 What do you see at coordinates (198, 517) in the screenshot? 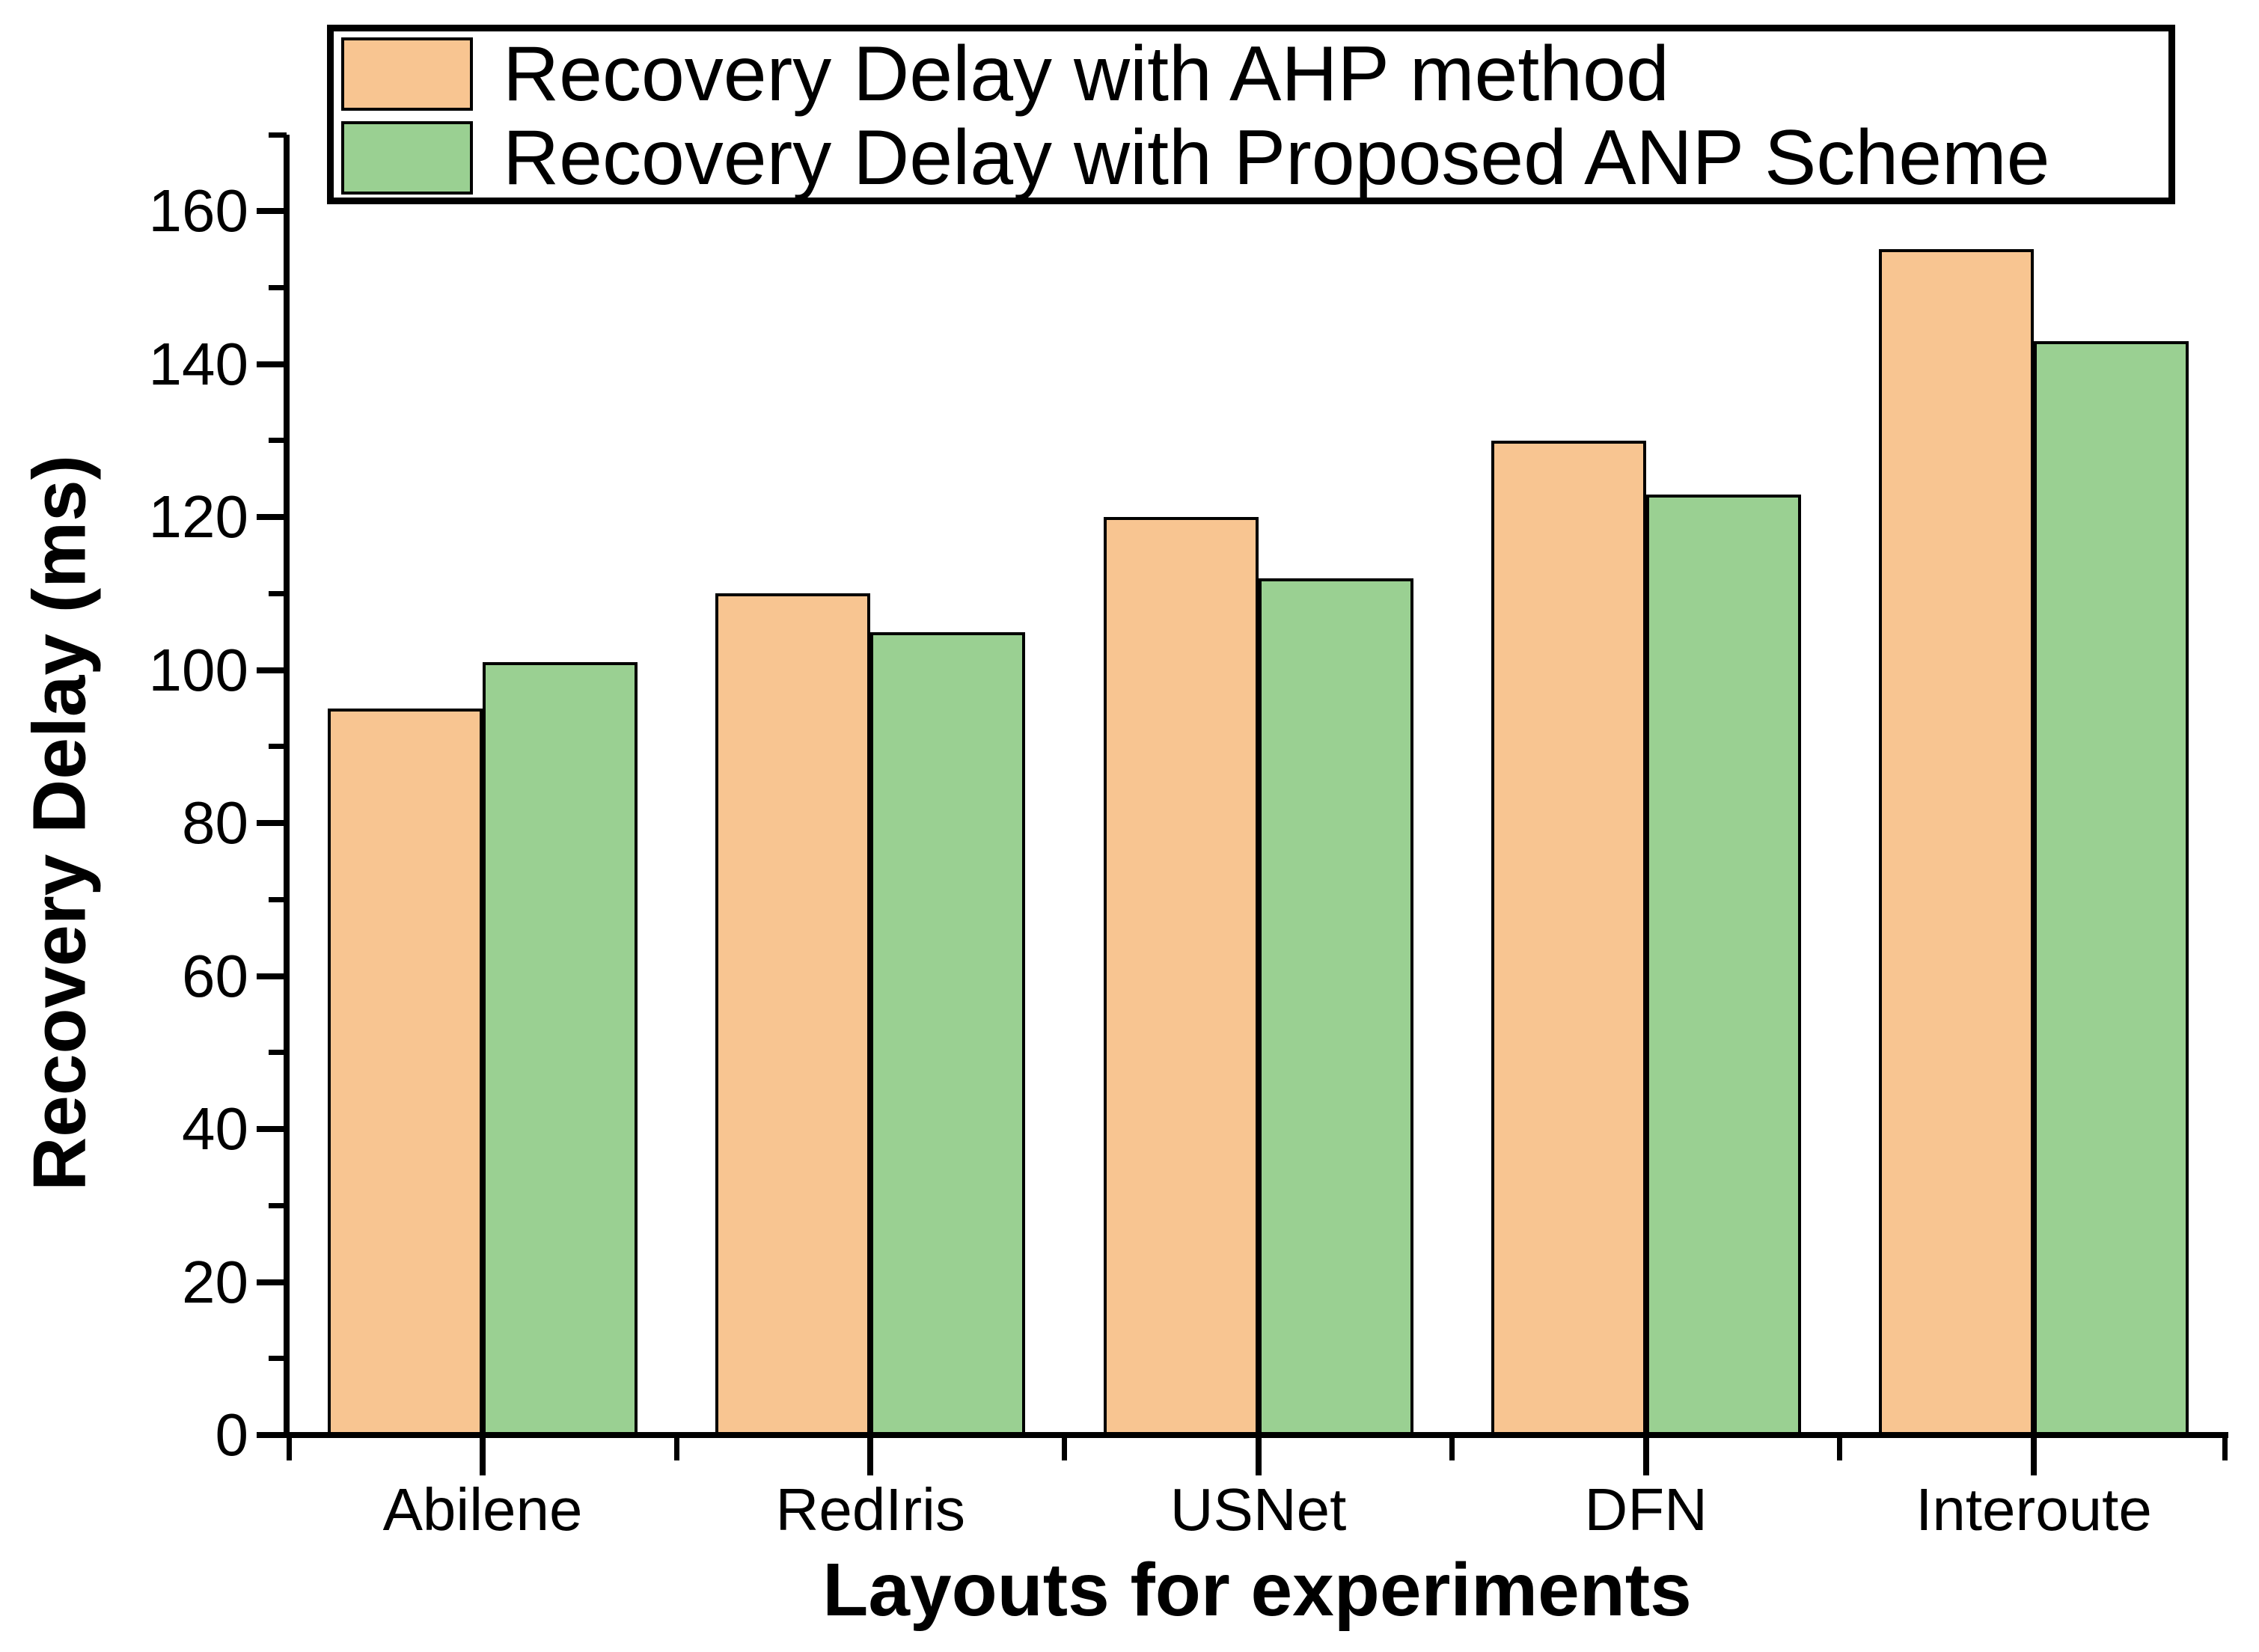
I see `y-tick-label: 120` at bounding box center [198, 517].